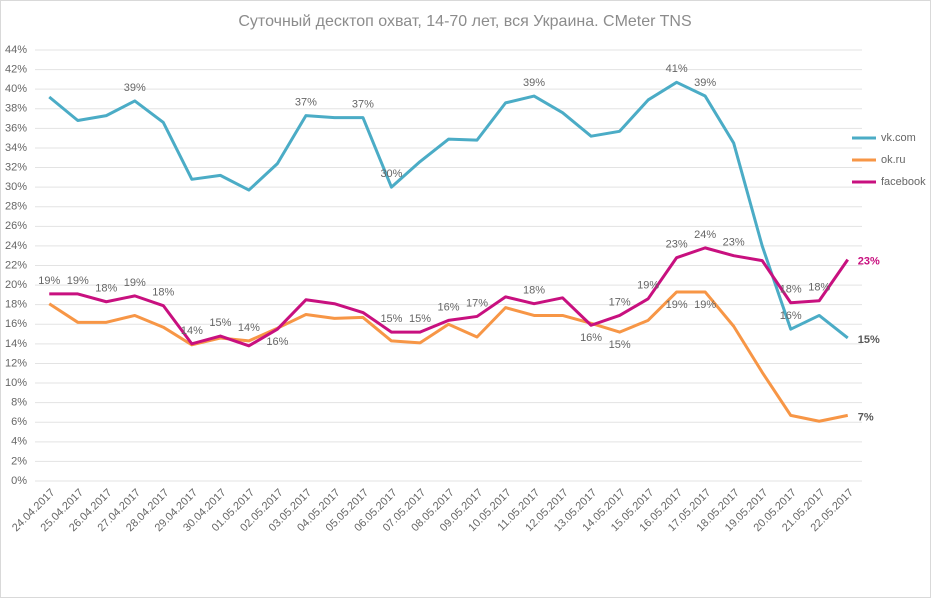  I want to click on y-tick-label: 20%, so click(16, 285).